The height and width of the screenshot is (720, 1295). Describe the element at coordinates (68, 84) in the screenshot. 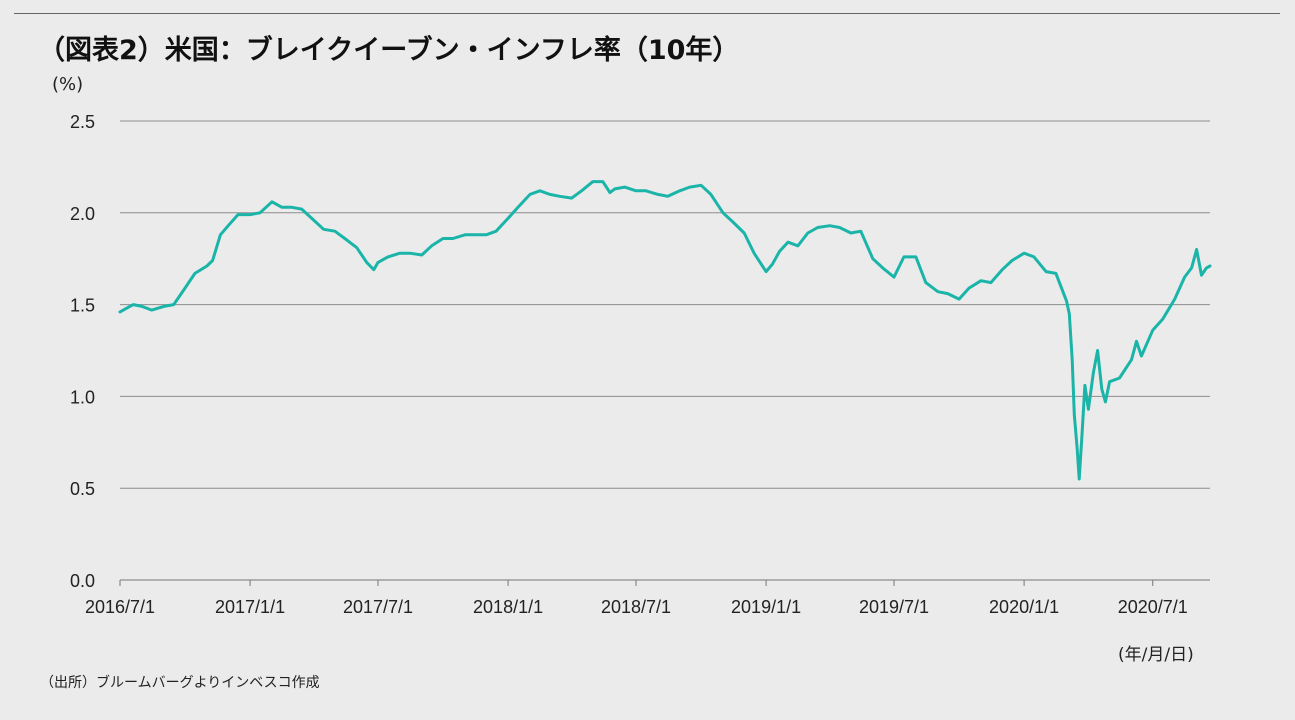

I see `y-axis-unit-label: (%)` at that location.